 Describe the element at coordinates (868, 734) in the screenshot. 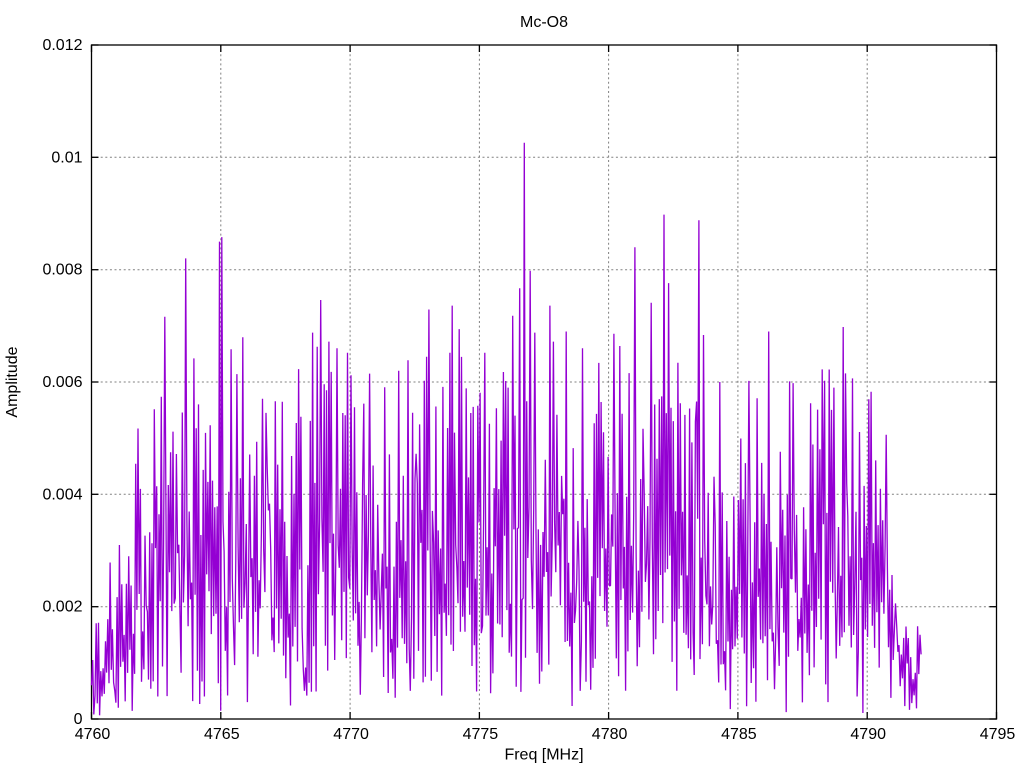

I see `svg-text: 4790` at that location.